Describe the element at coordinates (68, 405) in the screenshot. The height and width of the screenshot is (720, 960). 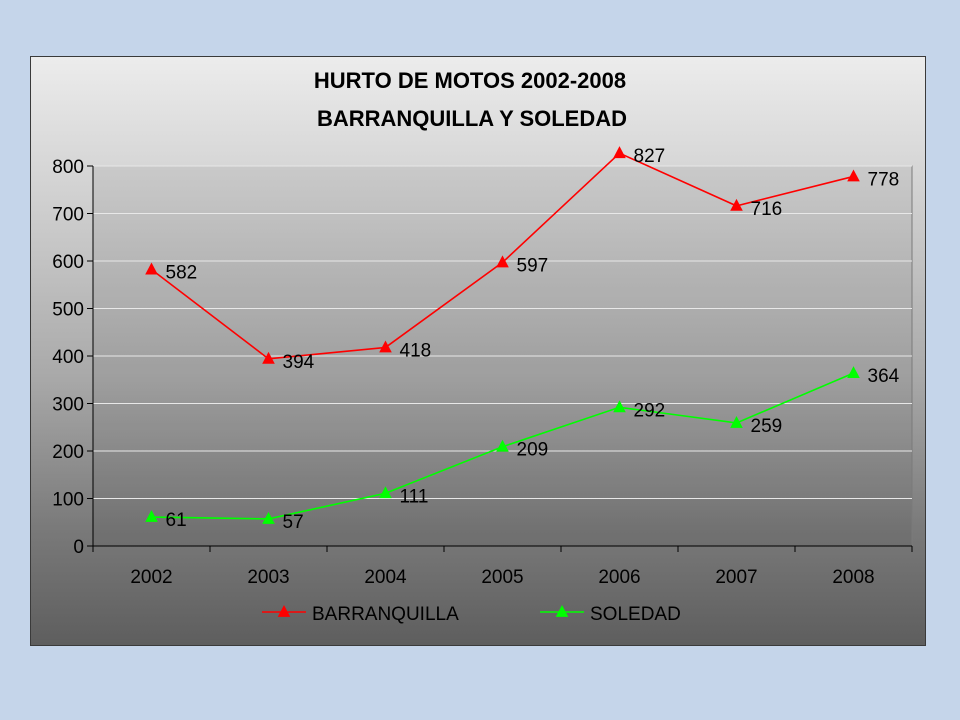
I see `y-tick-label: 300` at that location.